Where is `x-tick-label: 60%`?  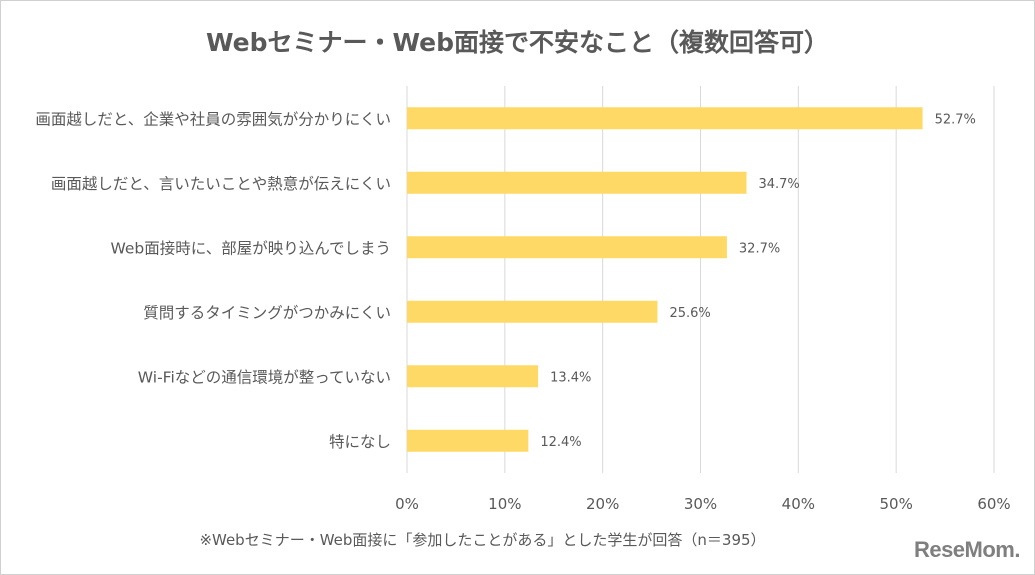 x-tick-label: 60% is located at coordinates (993, 504).